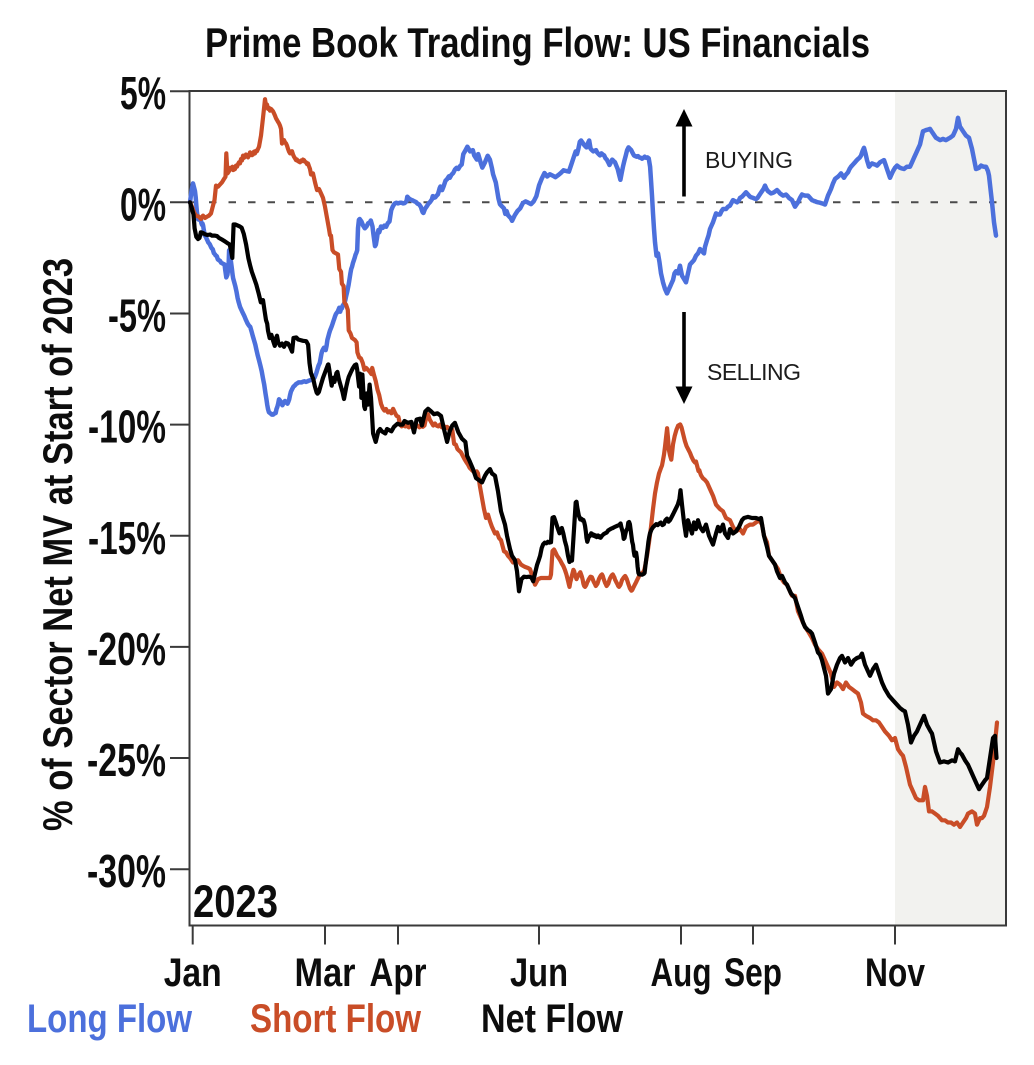  What do you see at coordinates (398, 973) in the screenshot?
I see `svg-text: Apr` at bounding box center [398, 973].